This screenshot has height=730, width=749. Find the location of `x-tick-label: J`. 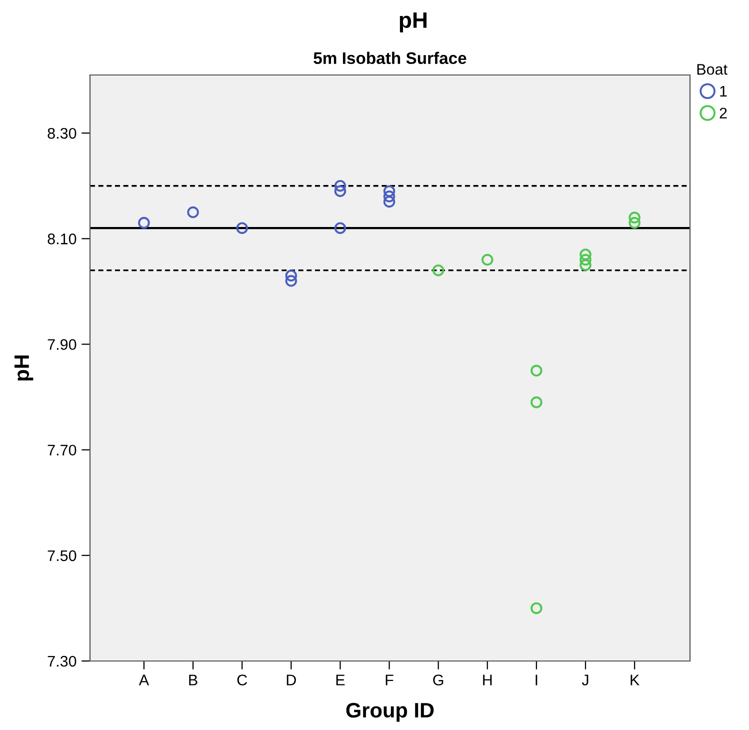

x-tick-label: J is located at coordinates (585, 680).